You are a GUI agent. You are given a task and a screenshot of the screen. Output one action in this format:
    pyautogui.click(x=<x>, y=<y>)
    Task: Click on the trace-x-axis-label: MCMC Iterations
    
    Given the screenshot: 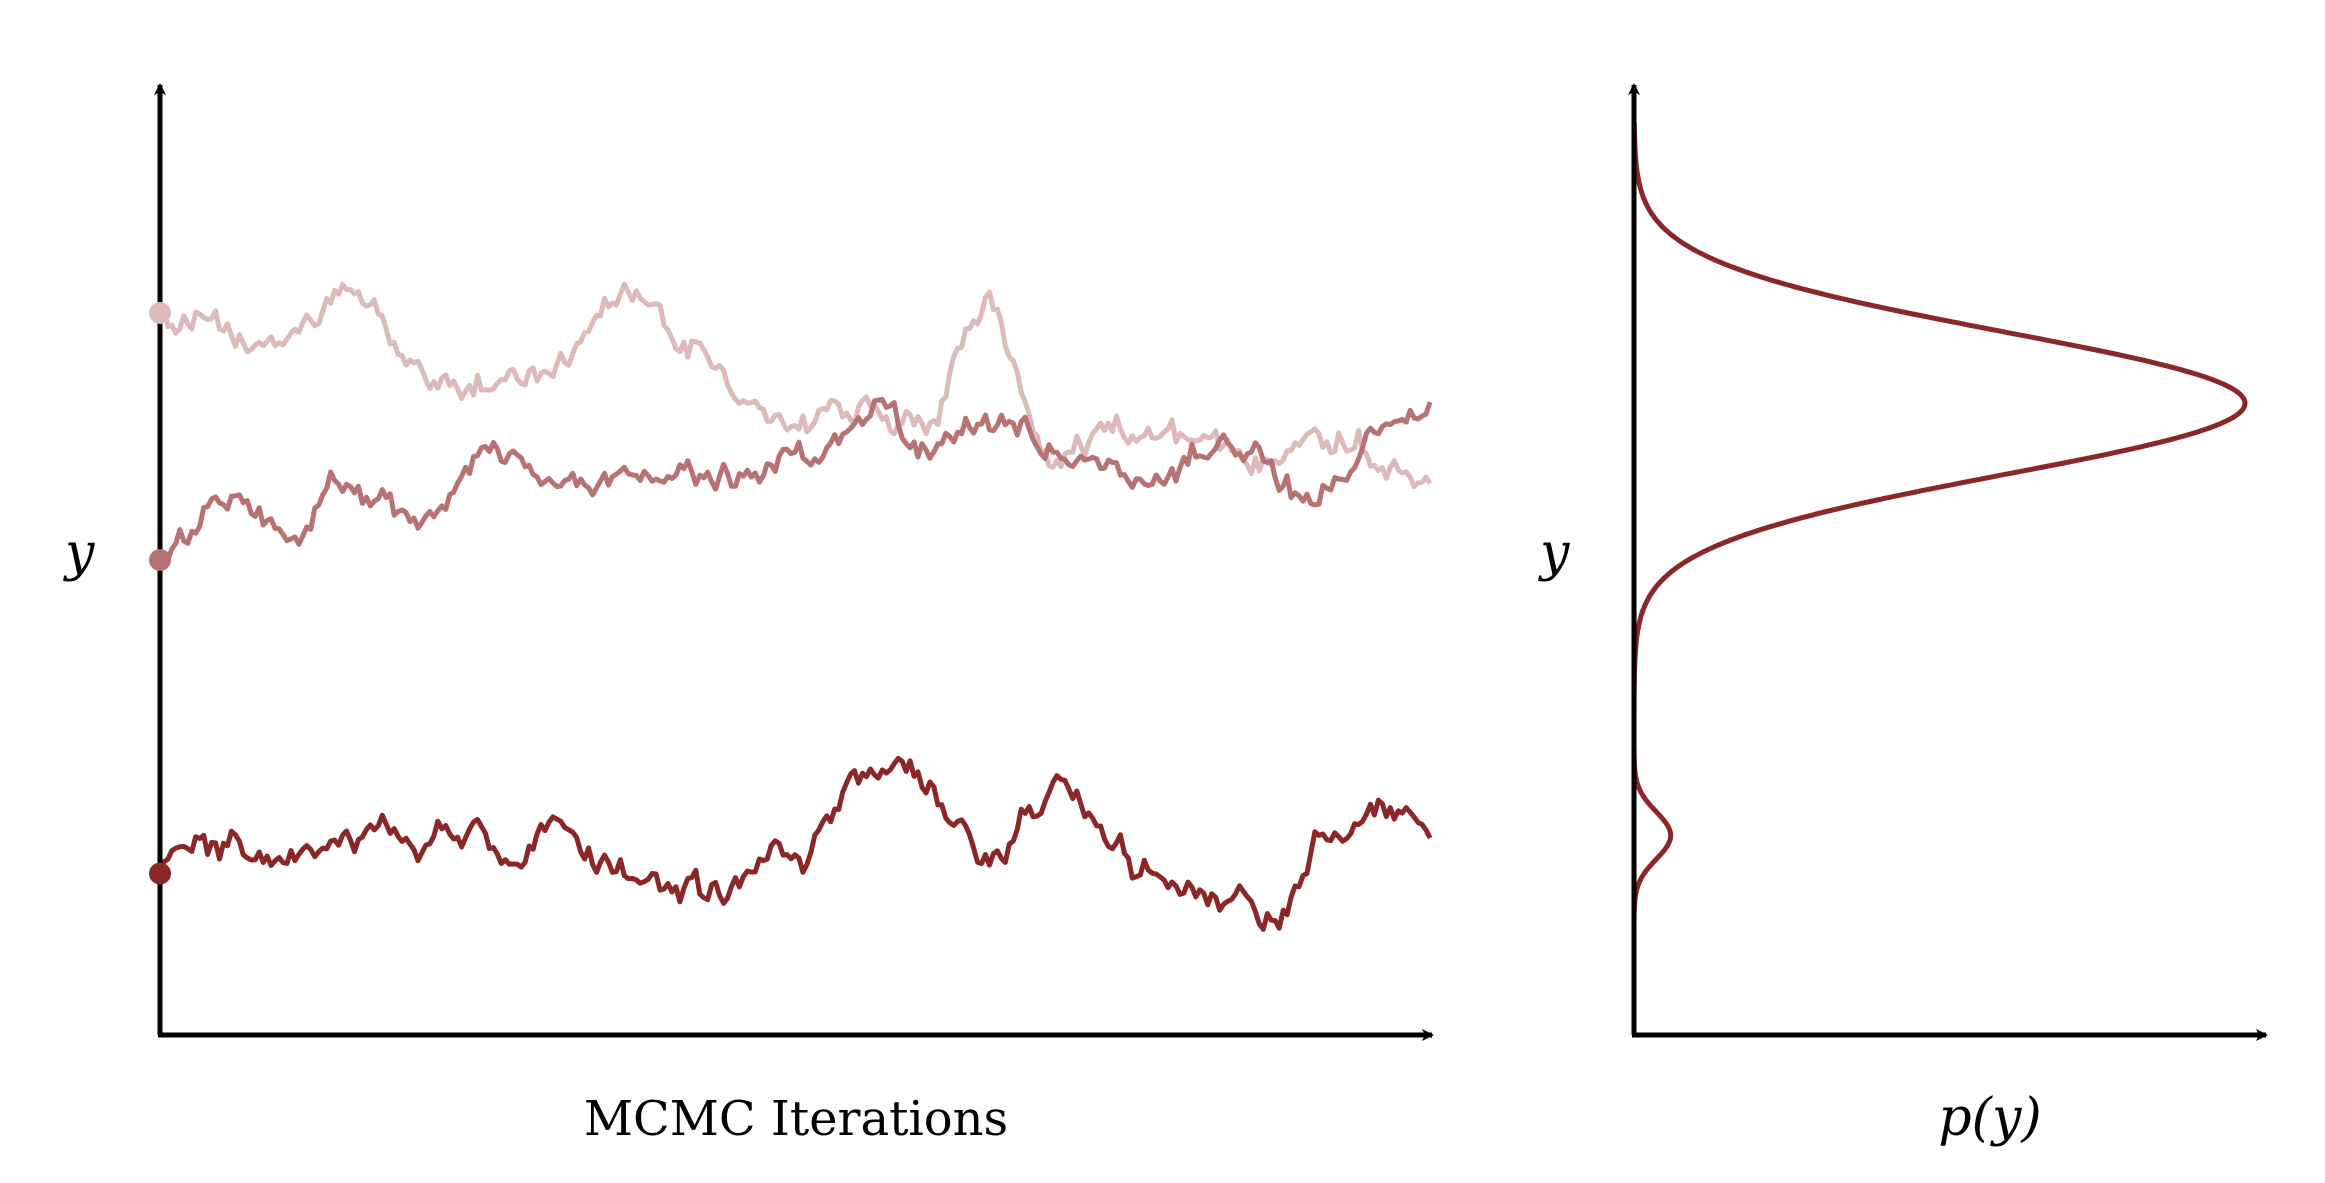 What is the action you would take?
    pyautogui.click(x=796, y=1119)
    